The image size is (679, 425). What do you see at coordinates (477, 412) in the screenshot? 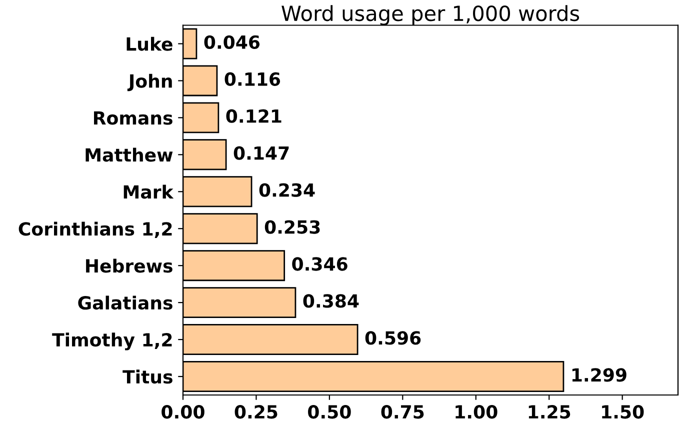
I see `x-tick-label: 1.00` at bounding box center [477, 412].